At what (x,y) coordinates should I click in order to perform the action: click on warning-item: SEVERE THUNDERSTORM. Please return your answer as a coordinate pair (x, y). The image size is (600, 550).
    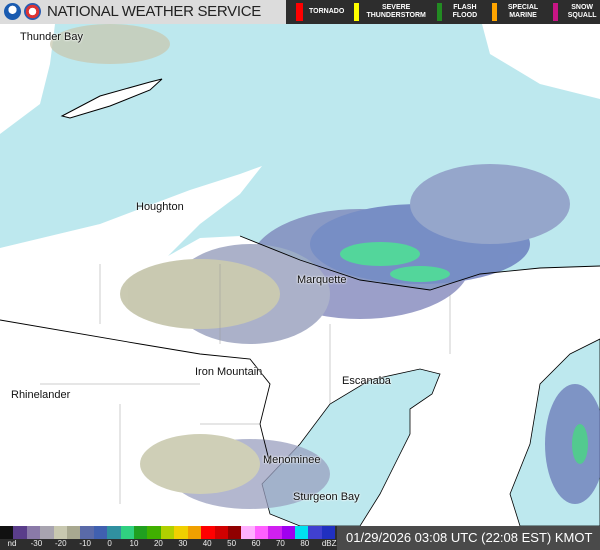
    Looking at the image, I should click on (390, 12).